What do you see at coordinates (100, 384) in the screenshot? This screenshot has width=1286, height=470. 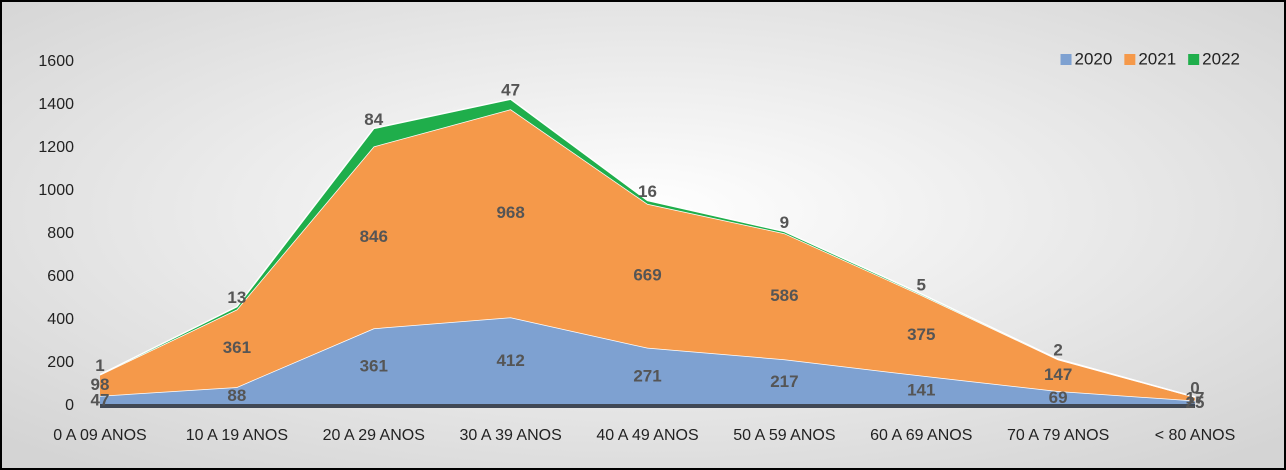 I see `data-label: 98` at bounding box center [100, 384].